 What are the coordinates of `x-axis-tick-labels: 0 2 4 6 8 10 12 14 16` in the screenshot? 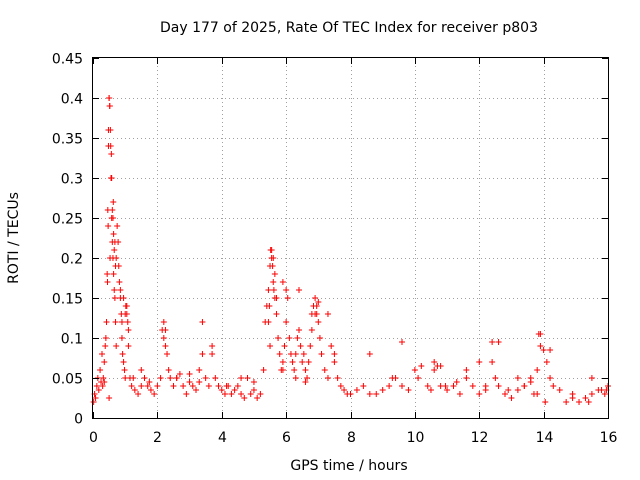 It's located at (353, 438).